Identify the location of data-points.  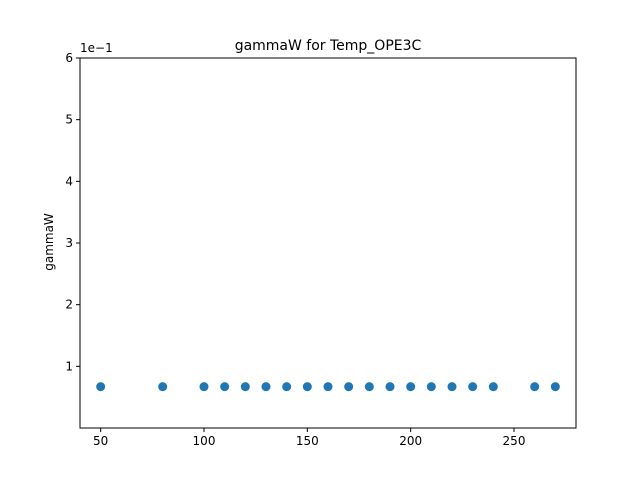
(328, 387).